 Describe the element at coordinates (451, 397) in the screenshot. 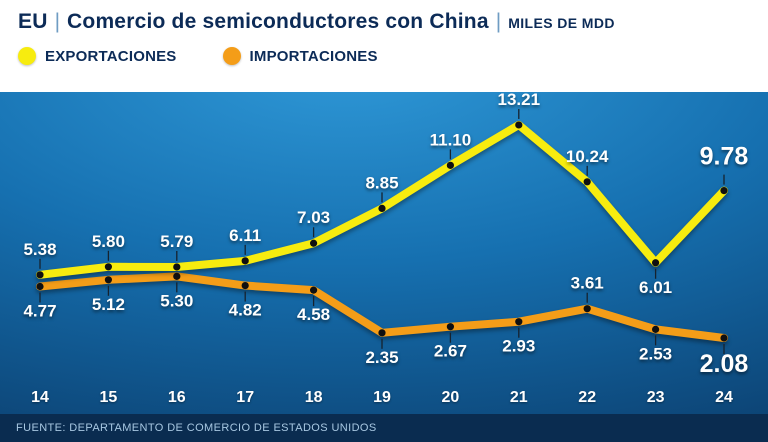

I see `x-axis-label: 20` at that location.